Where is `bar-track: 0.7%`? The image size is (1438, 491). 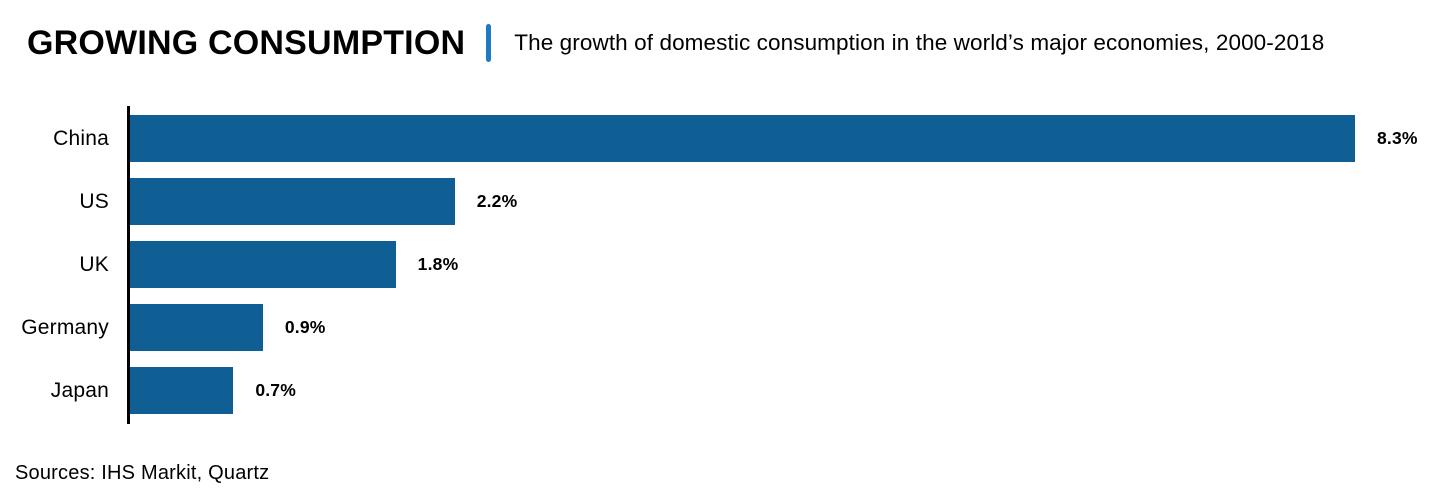 bar-track: 0.7% is located at coordinates (782, 390).